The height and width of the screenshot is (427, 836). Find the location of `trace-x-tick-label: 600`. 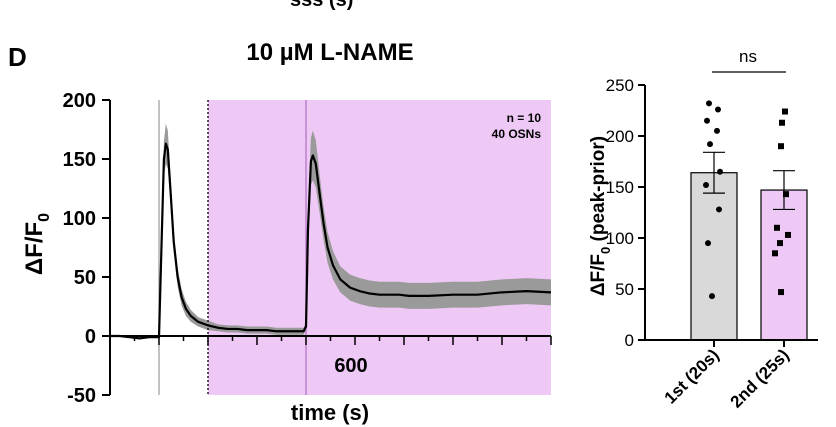

trace-x-tick-label: 600 is located at coordinates (350, 366).